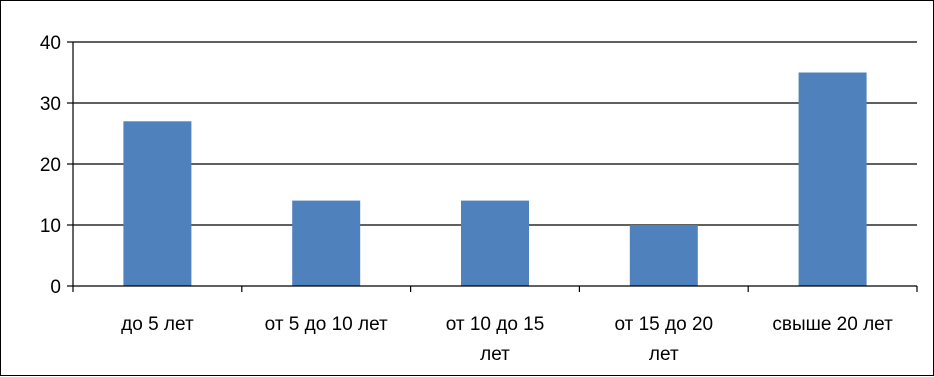  What do you see at coordinates (50, 226) in the screenshot?
I see `y-tick-label: 10` at bounding box center [50, 226].